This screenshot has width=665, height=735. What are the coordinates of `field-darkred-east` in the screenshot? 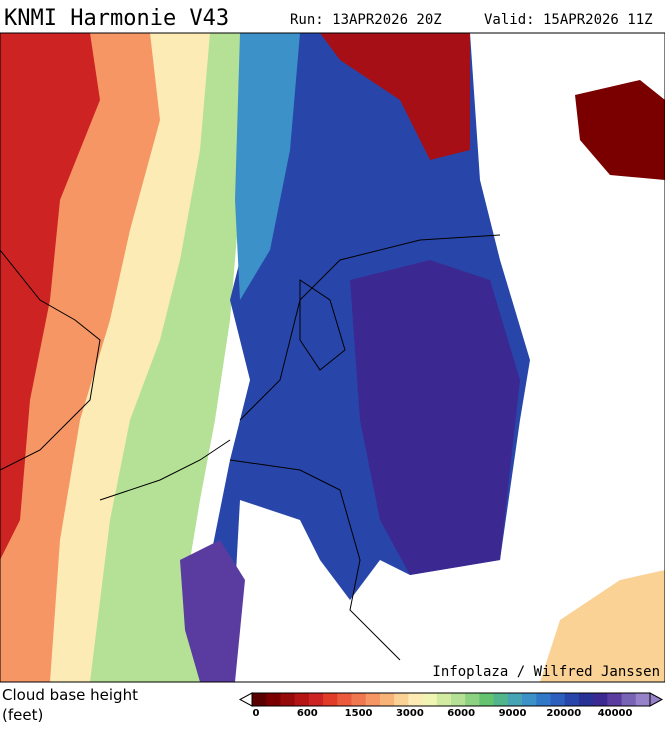 It's located at (620, 130).